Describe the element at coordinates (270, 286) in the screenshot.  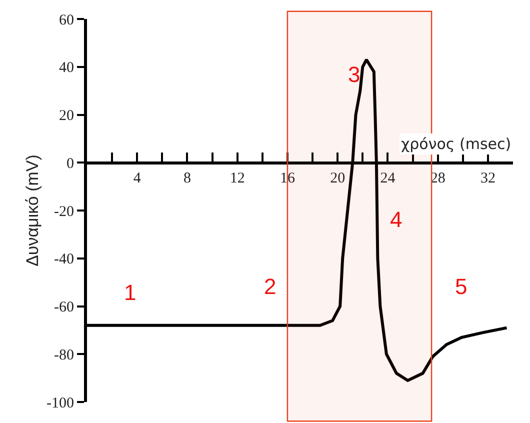
I see `annotation: 2` at that location.